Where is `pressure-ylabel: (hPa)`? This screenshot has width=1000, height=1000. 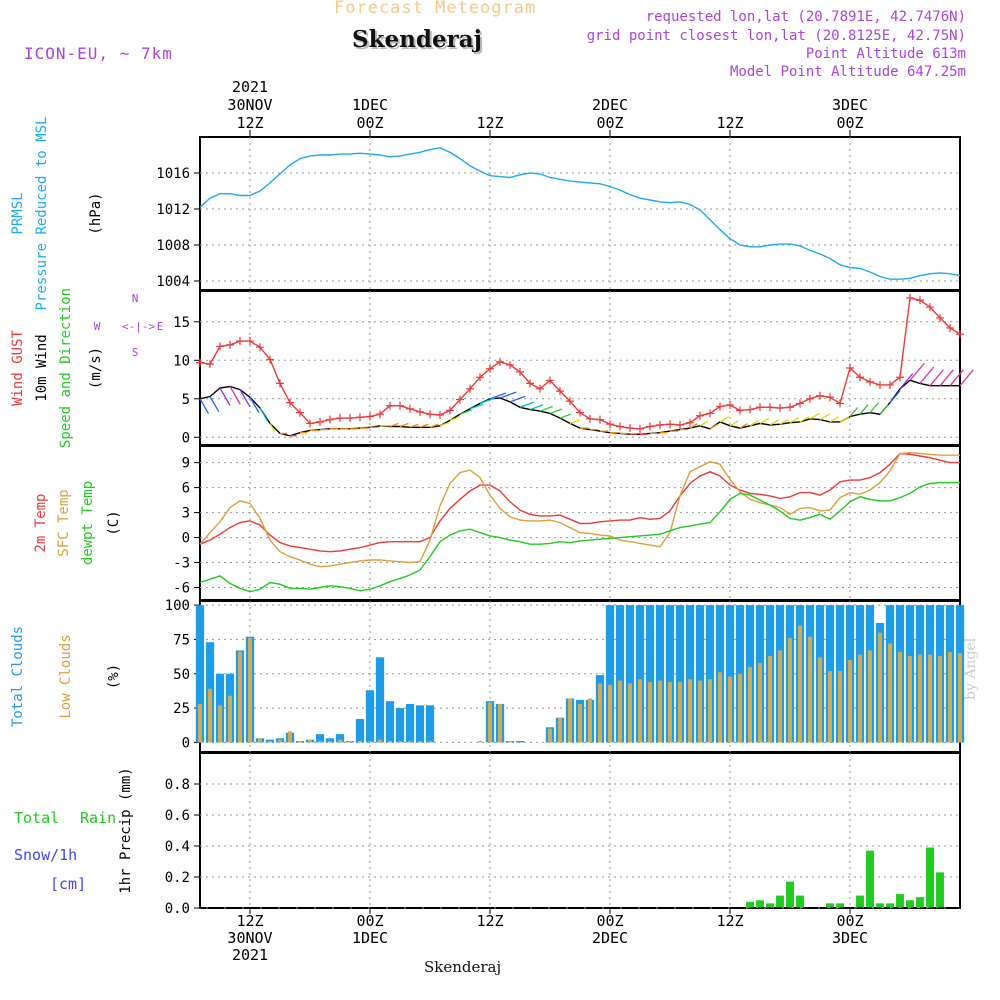 pressure-ylabel: (hPa) is located at coordinates (96, 213).